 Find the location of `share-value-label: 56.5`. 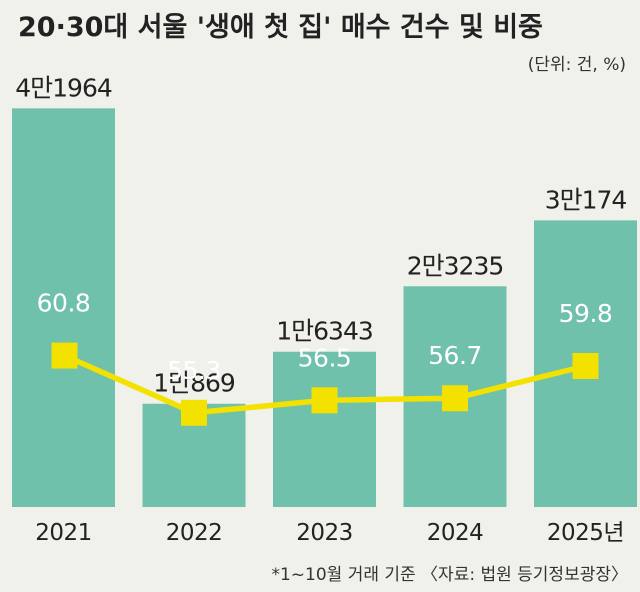

share-value-label: 56.5 is located at coordinates (325, 357).